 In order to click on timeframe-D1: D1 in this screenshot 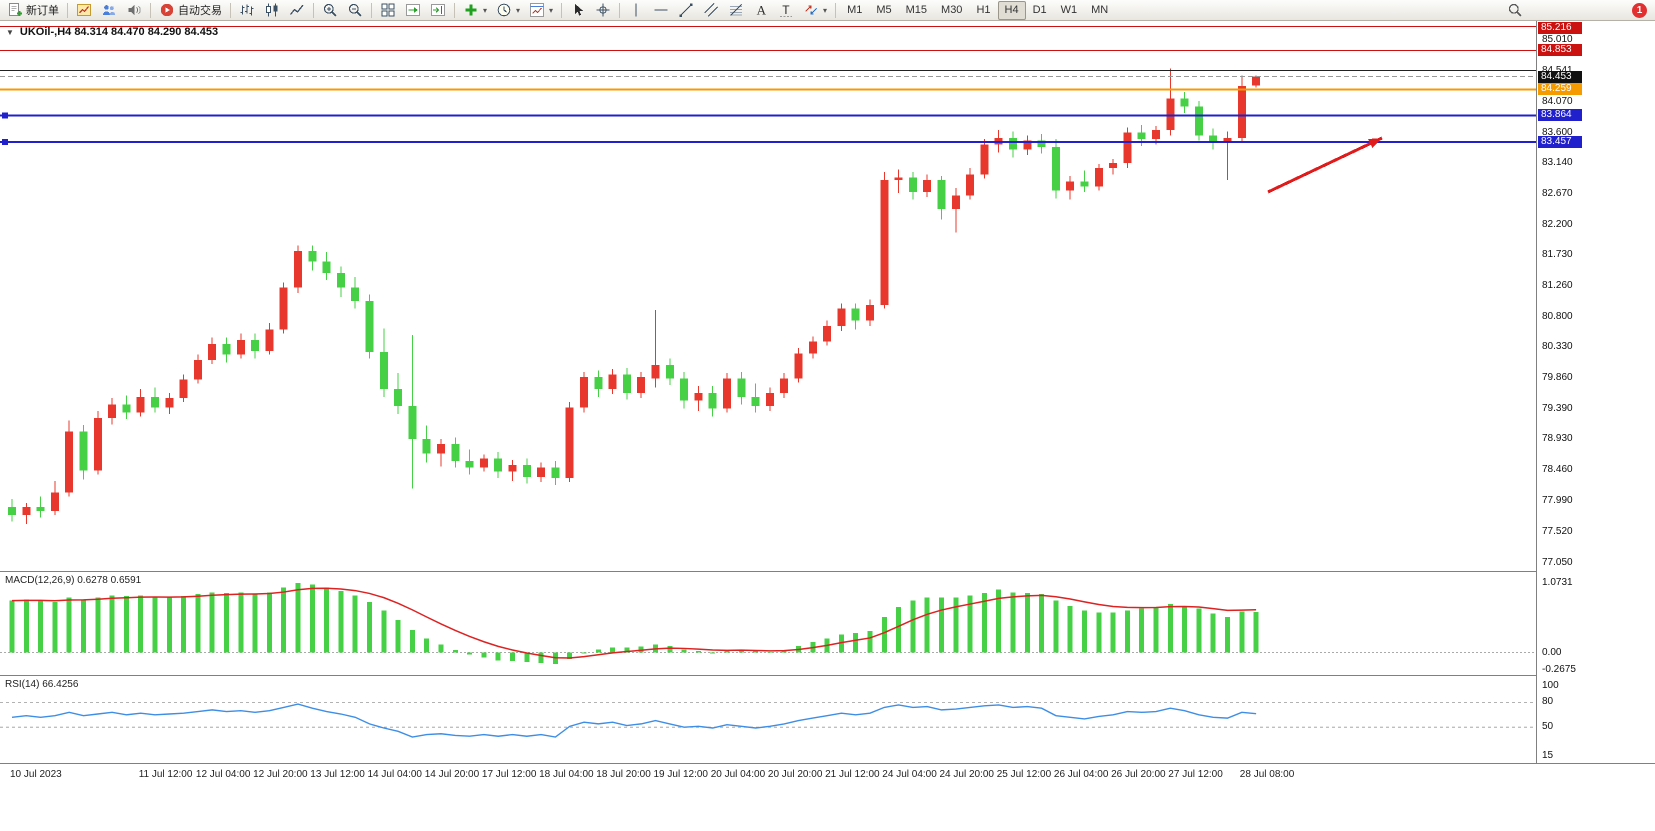, I will do `click(1039, 10)`.